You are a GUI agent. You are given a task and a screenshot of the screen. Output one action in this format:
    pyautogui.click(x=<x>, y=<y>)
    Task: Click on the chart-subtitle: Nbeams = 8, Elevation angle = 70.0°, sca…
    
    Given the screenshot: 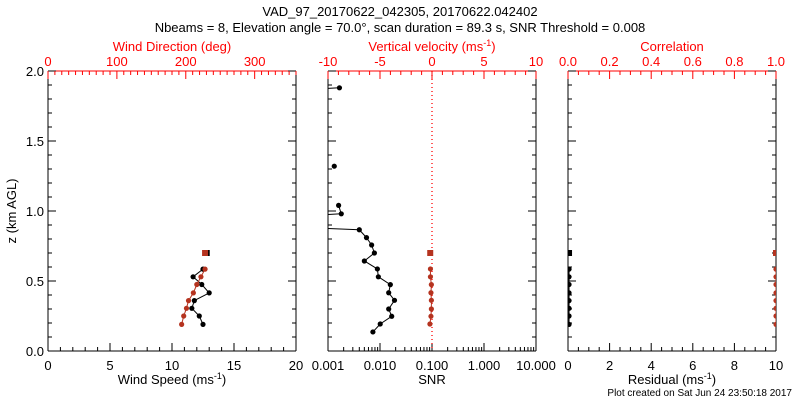 What is the action you would take?
    pyautogui.click(x=400, y=27)
    